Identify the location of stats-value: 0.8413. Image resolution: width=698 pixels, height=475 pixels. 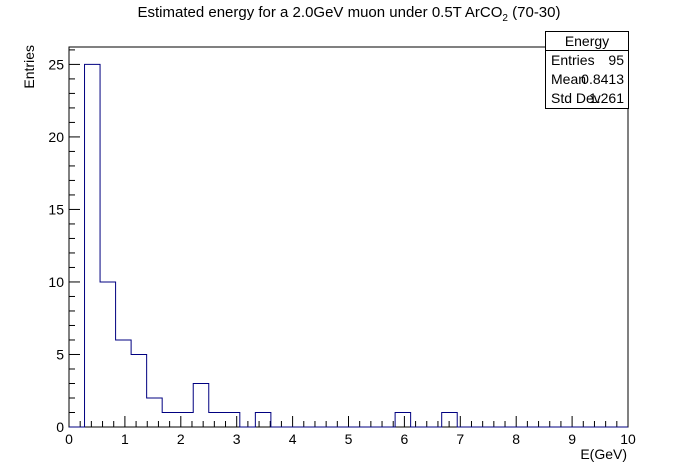
(602, 79).